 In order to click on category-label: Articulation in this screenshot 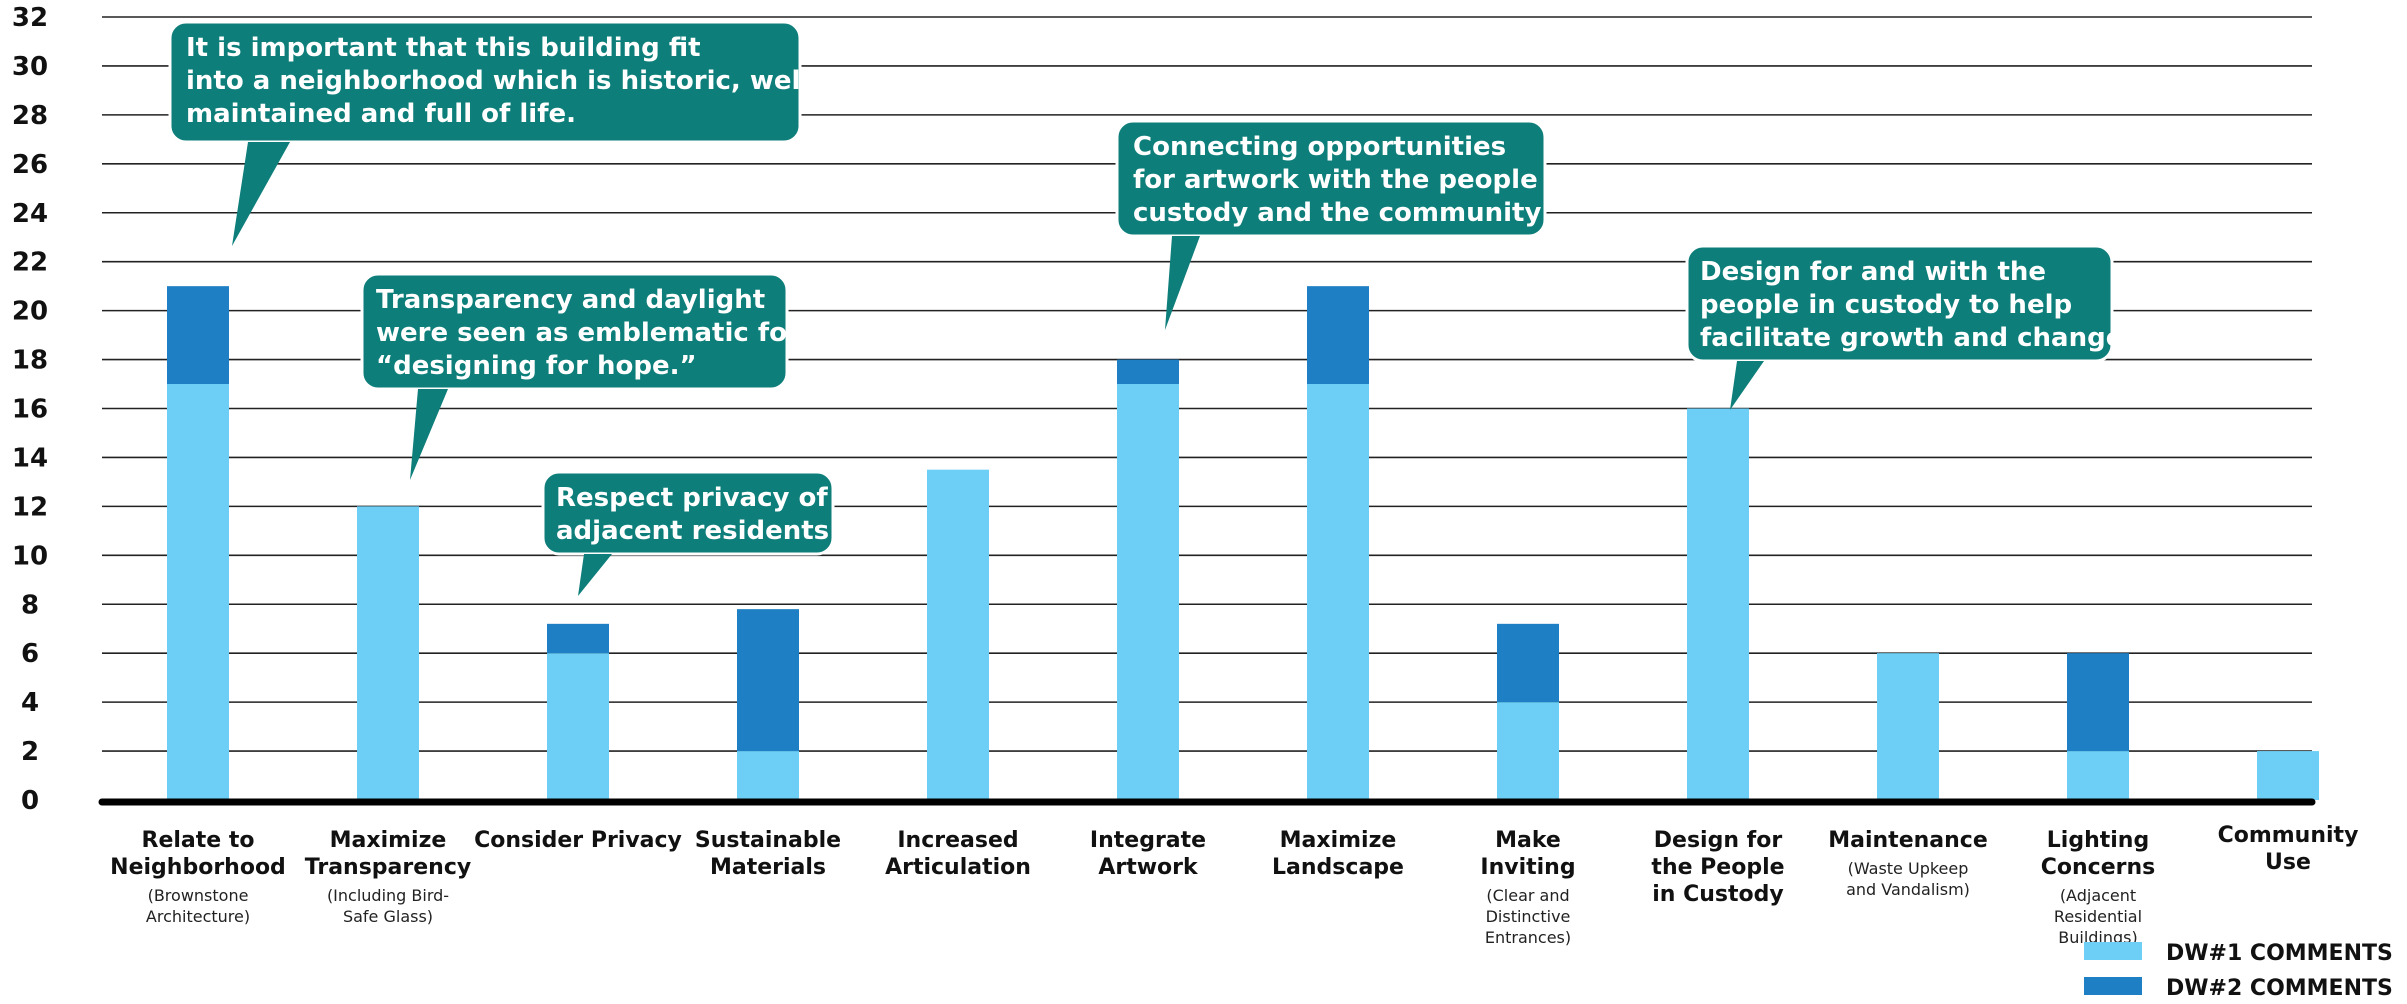, I will do `click(958, 867)`.